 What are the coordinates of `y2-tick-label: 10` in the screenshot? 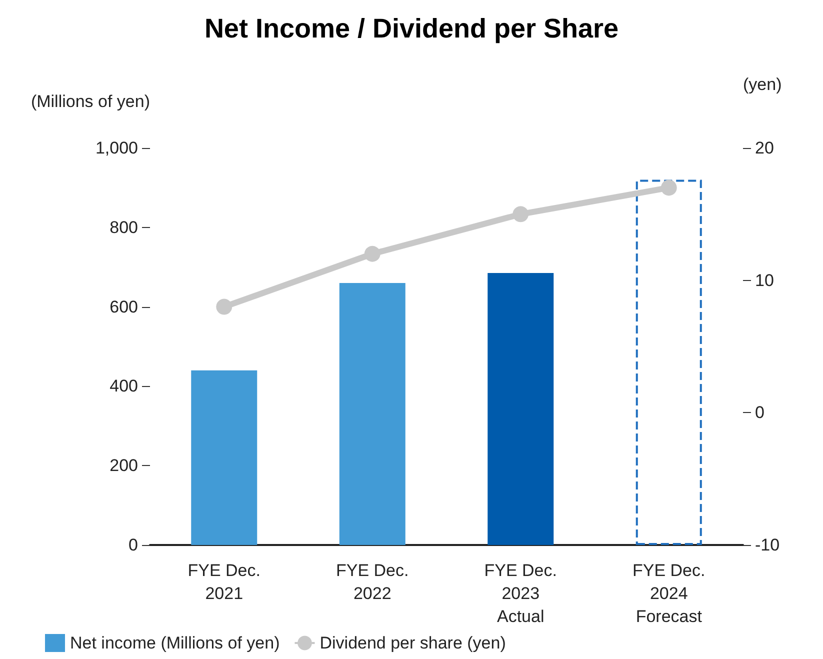 It's located at (764, 280).